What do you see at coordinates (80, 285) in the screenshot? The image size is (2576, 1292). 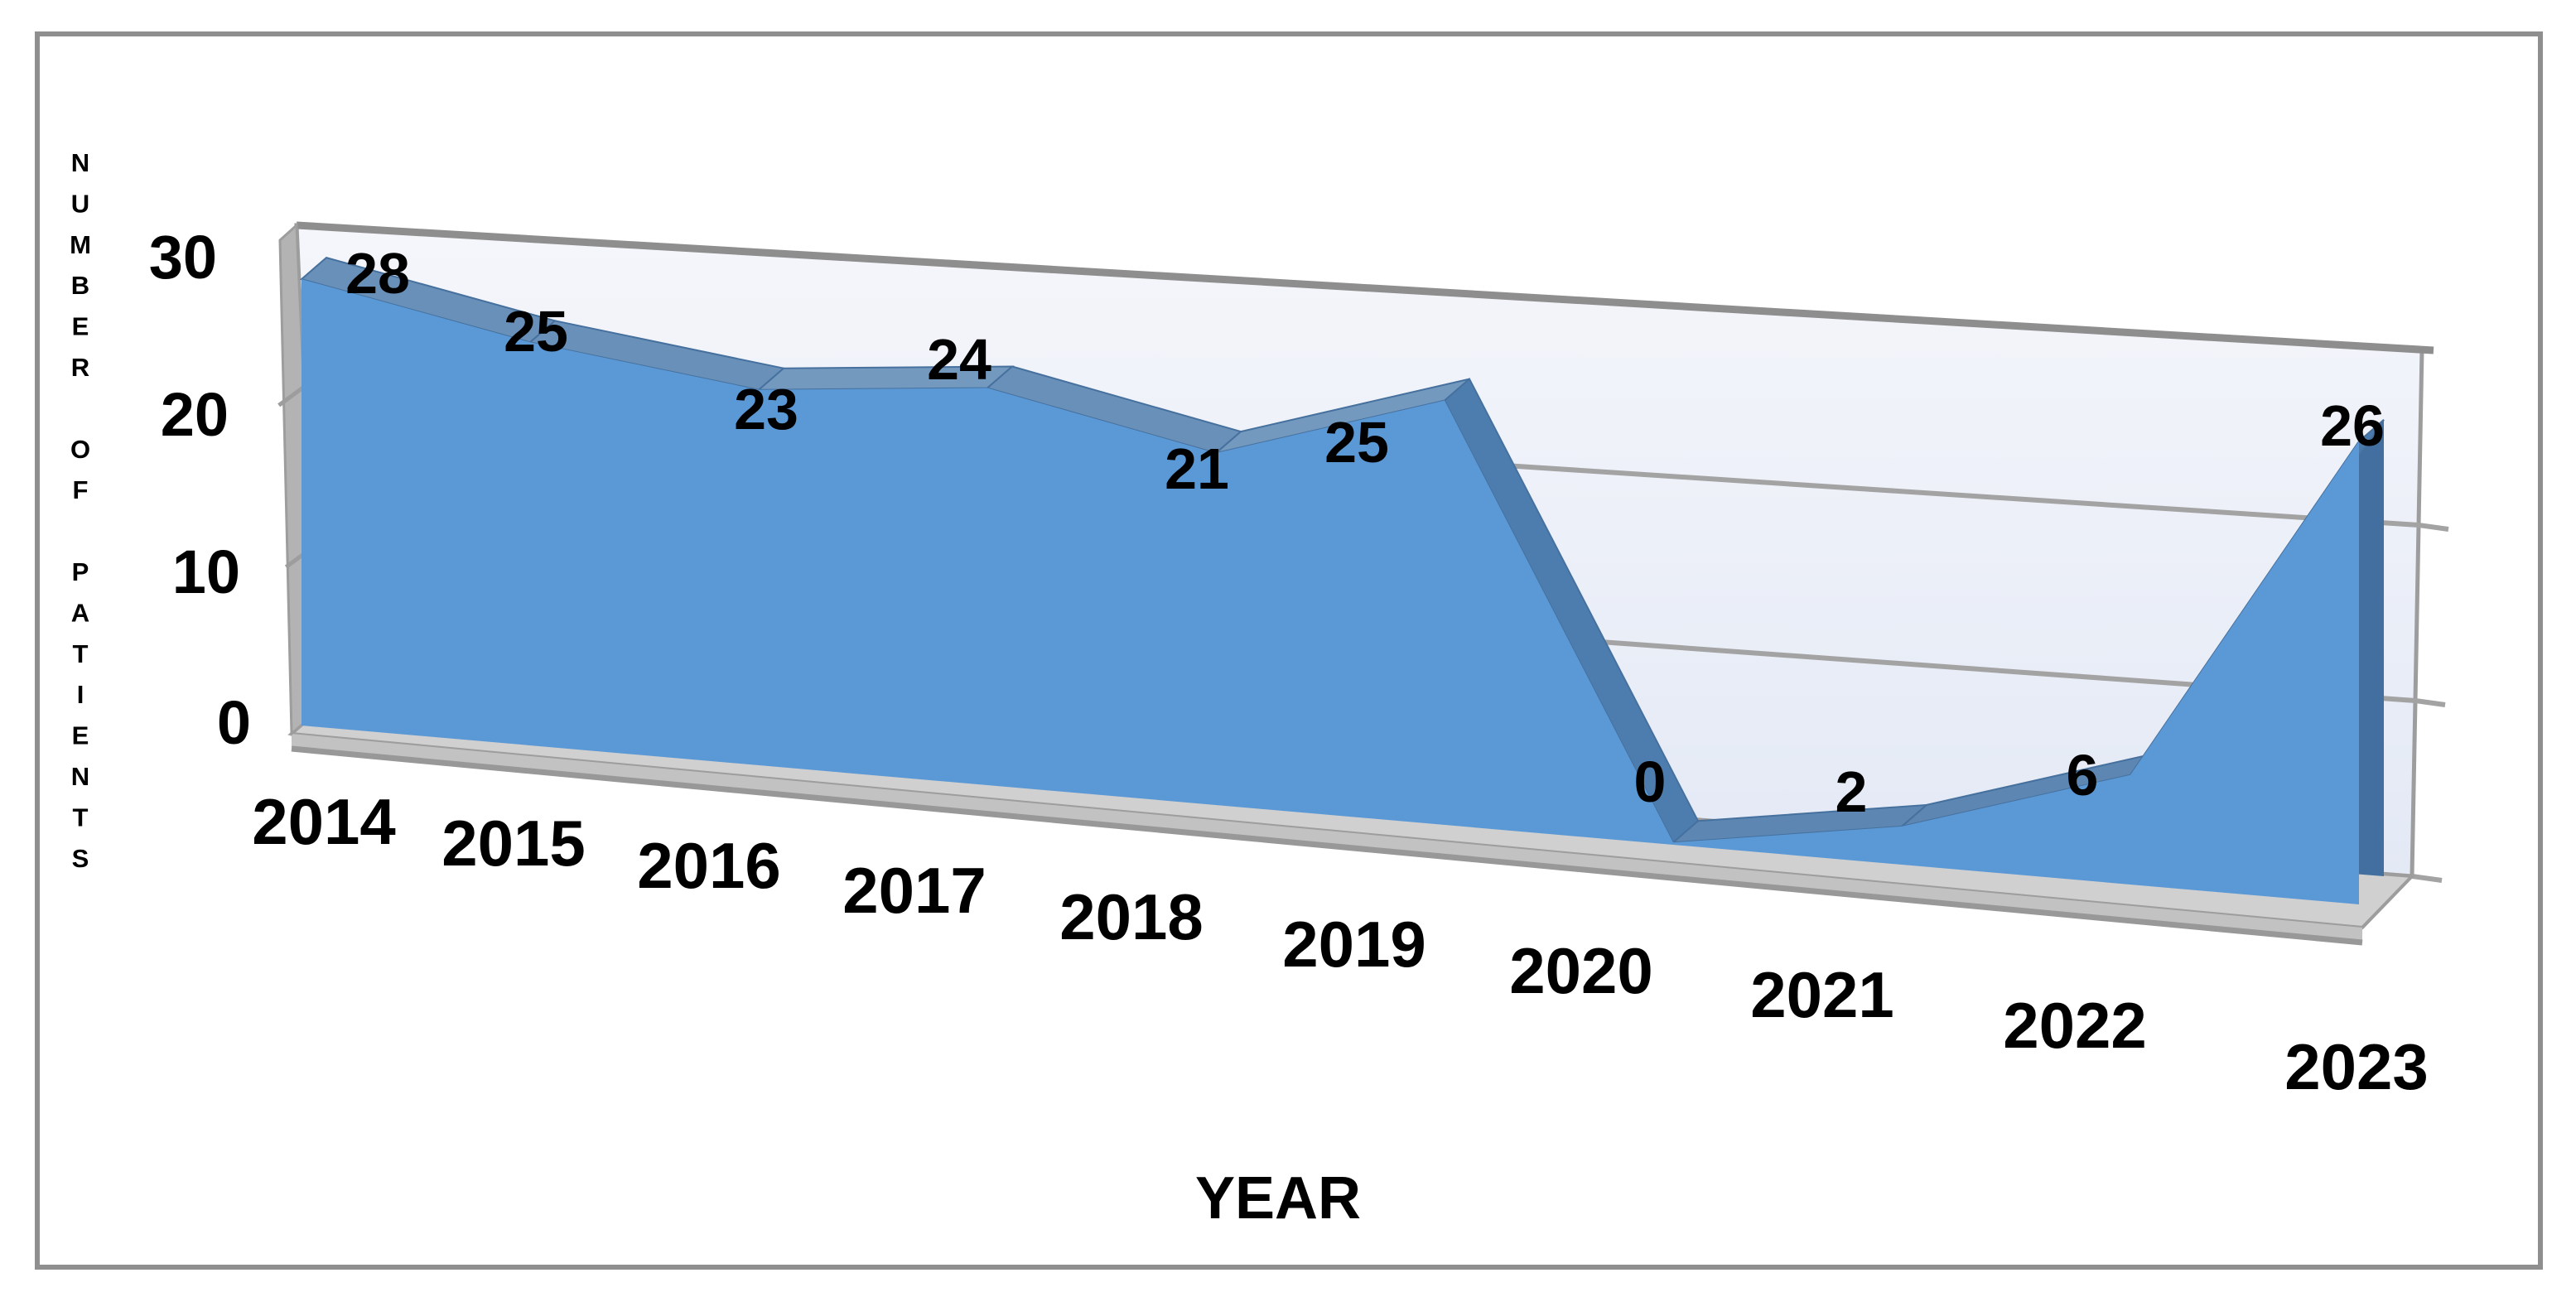 I see `y-axis-title-letter: B` at bounding box center [80, 285].